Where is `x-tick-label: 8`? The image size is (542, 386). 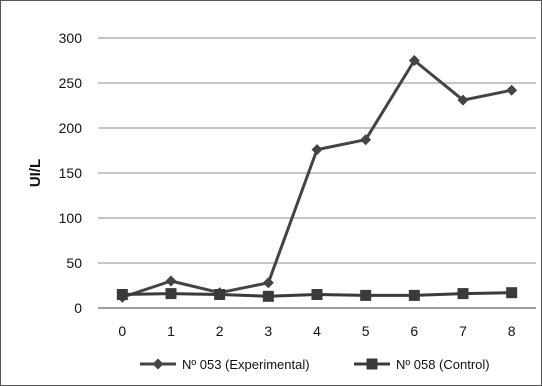
x-tick-label: 8 is located at coordinates (512, 331).